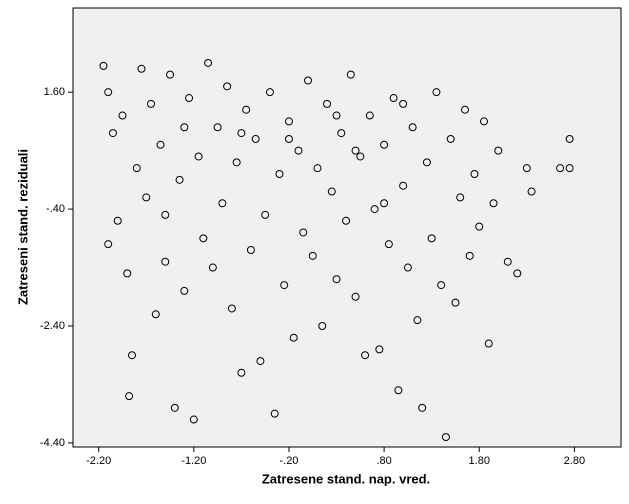 This screenshot has width=629, height=504. What do you see at coordinates (22, 227) in the screenshot?
I see `y-axis-title: Zatreseni stand. reziduali` at bounding box center [22, 227].